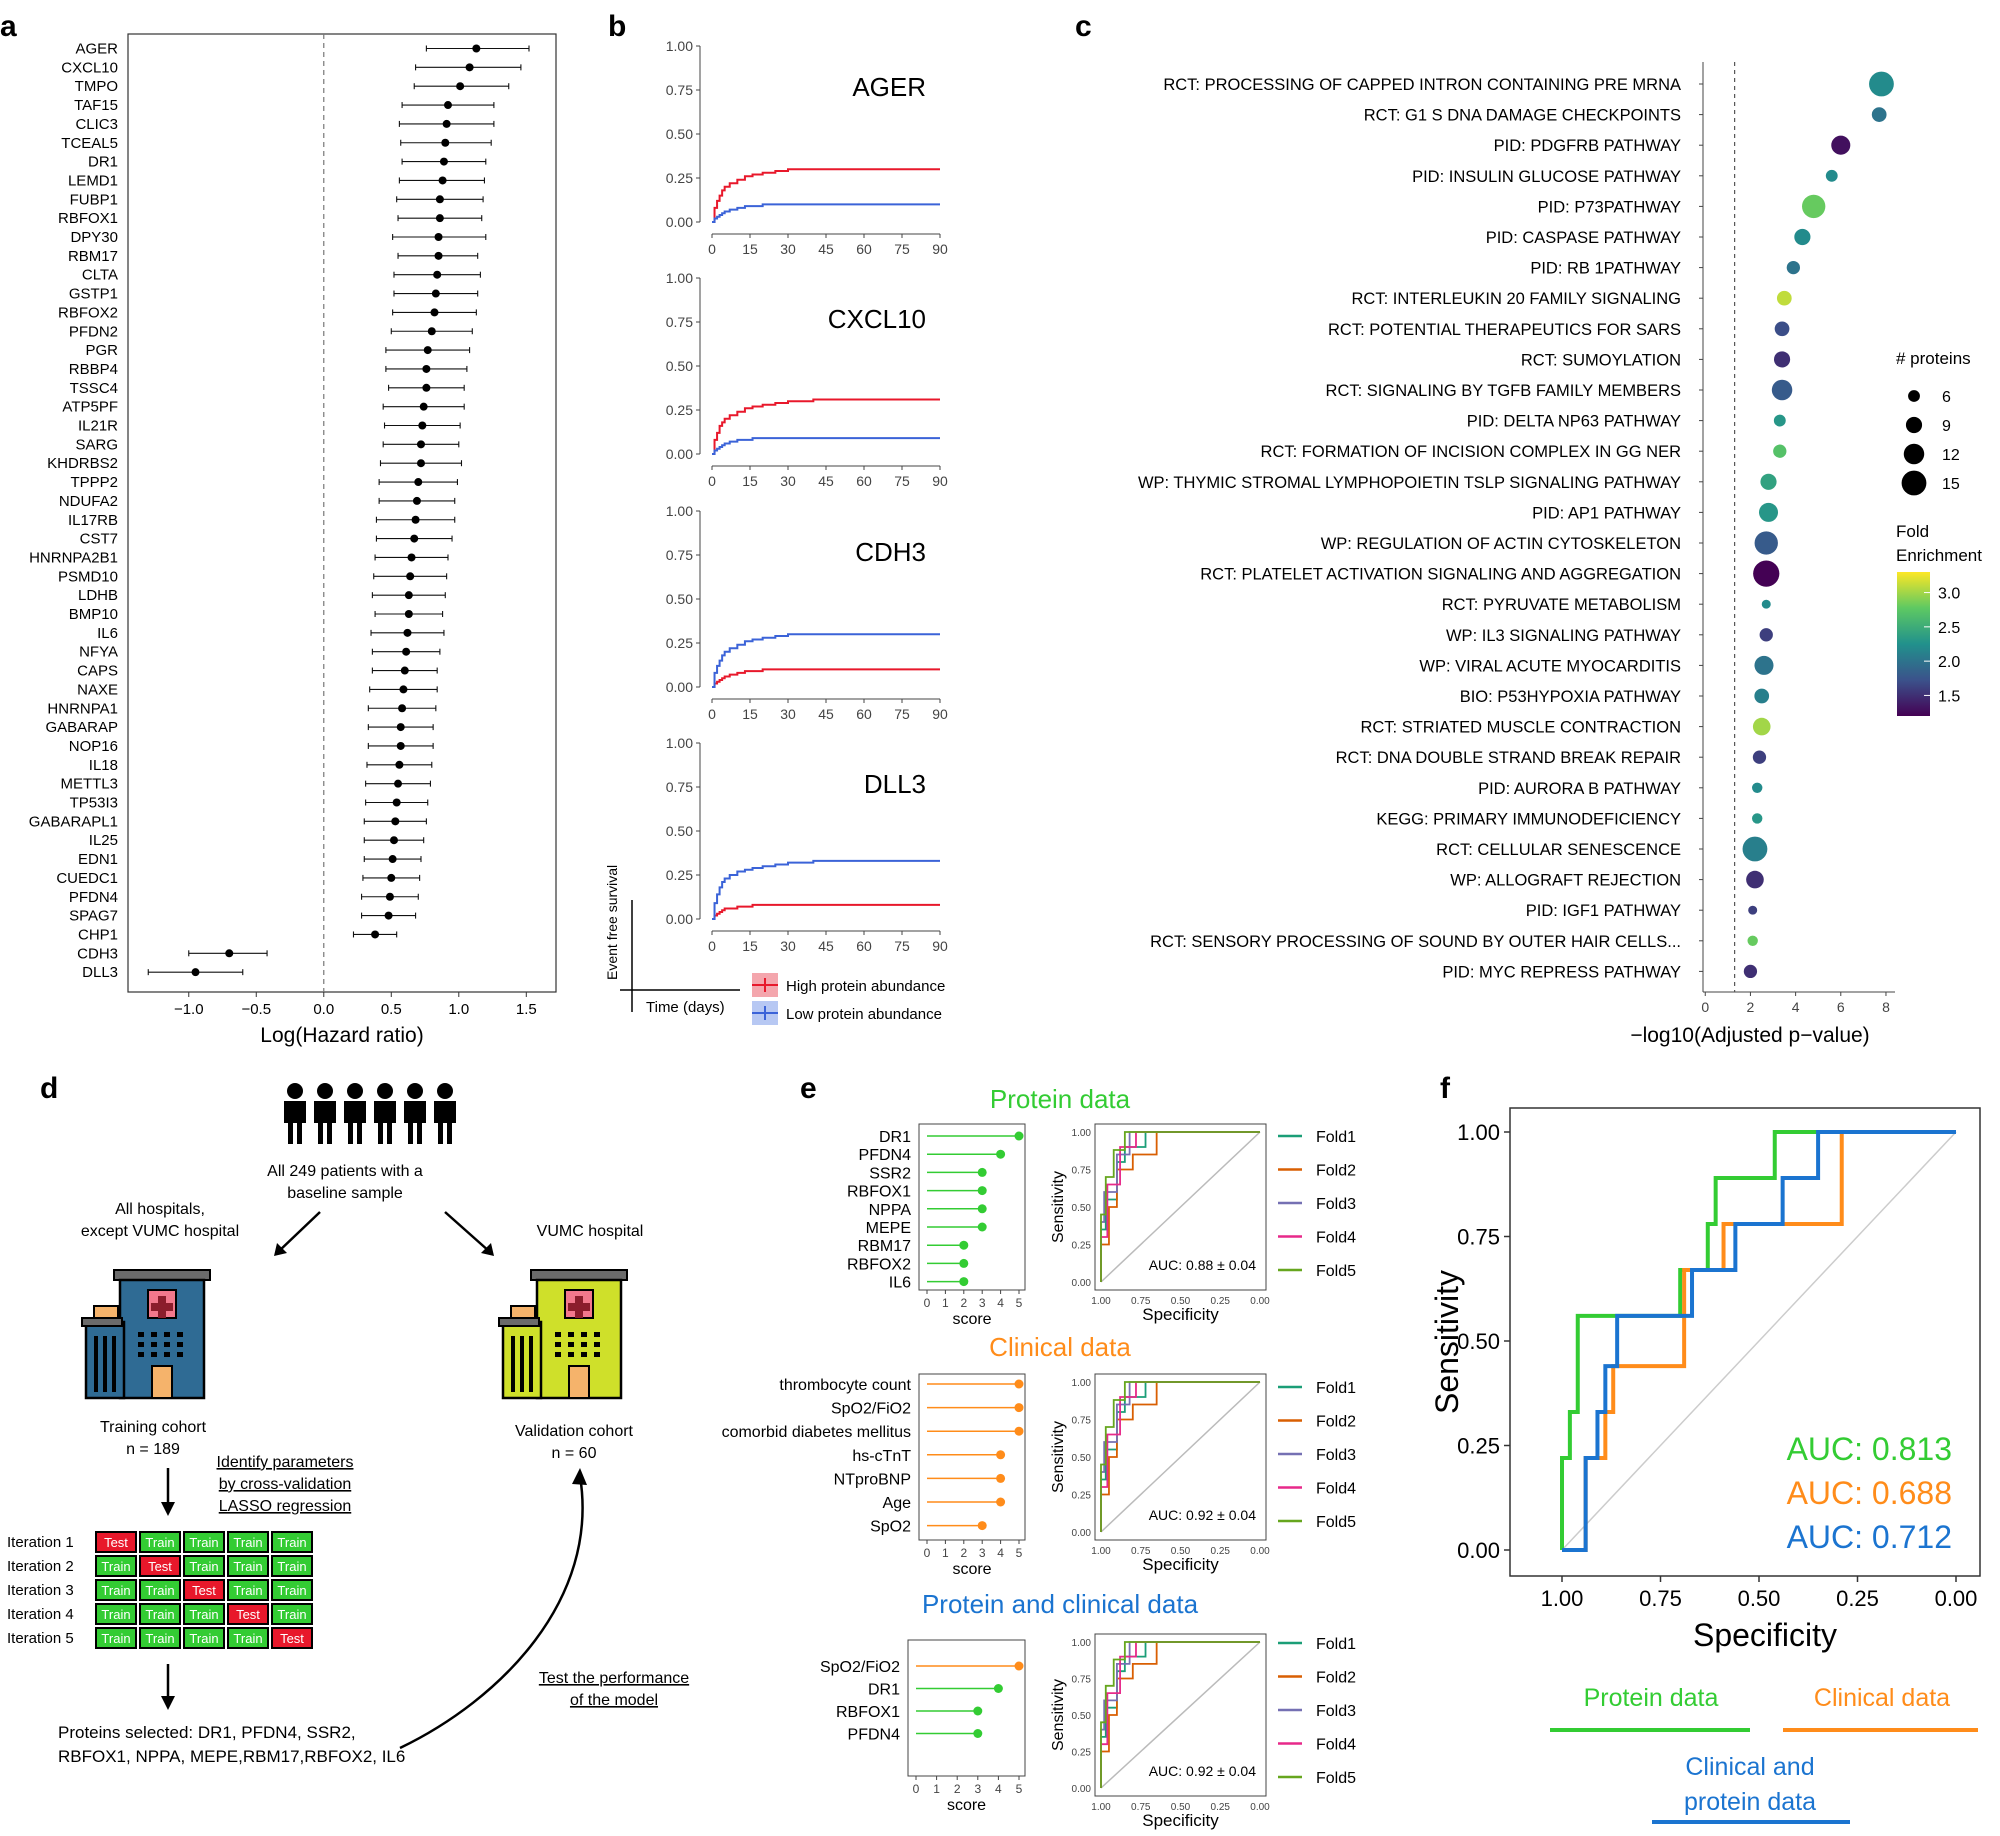 Image resolution: width=2000 pixels, height=1836 pixels. What do you see at coordinates (679, 454) in the screenshot?
I see `y-tick-label: 0.00` at bounding box center [679, 454].